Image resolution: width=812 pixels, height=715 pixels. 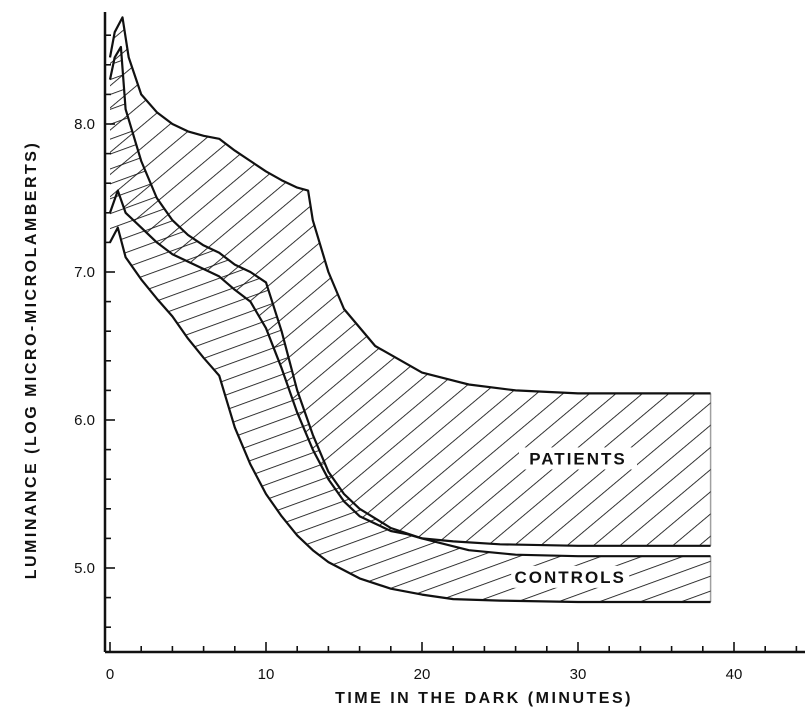 I want to click on controls-label-backing, so click(x=570, y=576).